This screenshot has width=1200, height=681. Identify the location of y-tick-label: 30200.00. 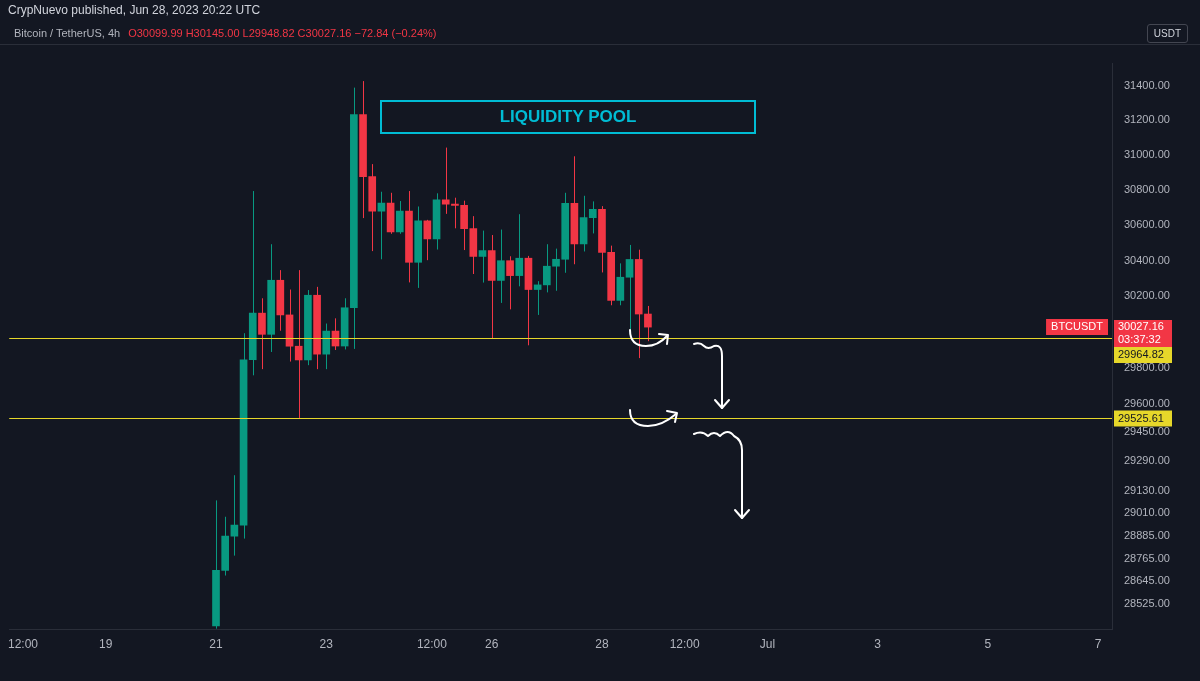
(1147, 295).